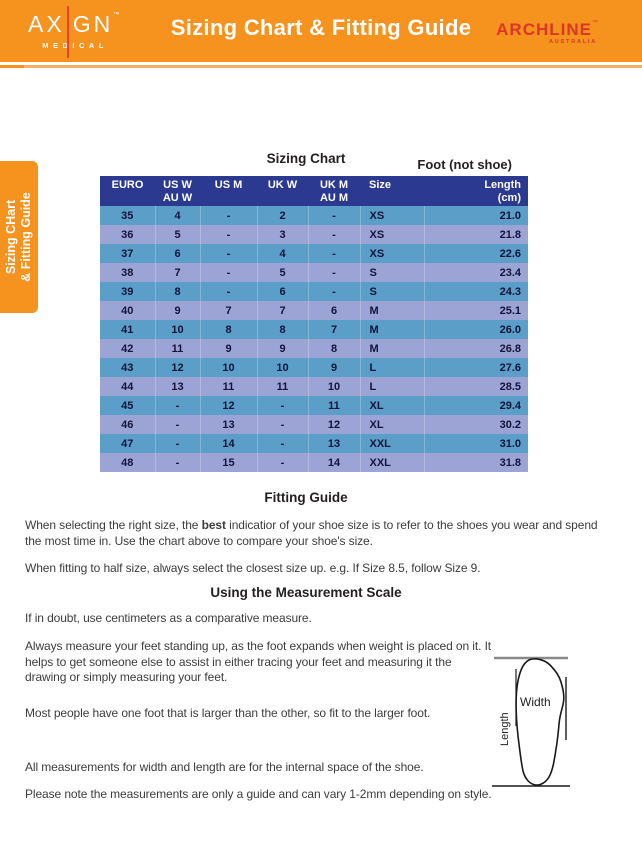 The height and width of the screenshot is (848, 642). I want to click on column-header: UK M AU M, so click(334, 191).